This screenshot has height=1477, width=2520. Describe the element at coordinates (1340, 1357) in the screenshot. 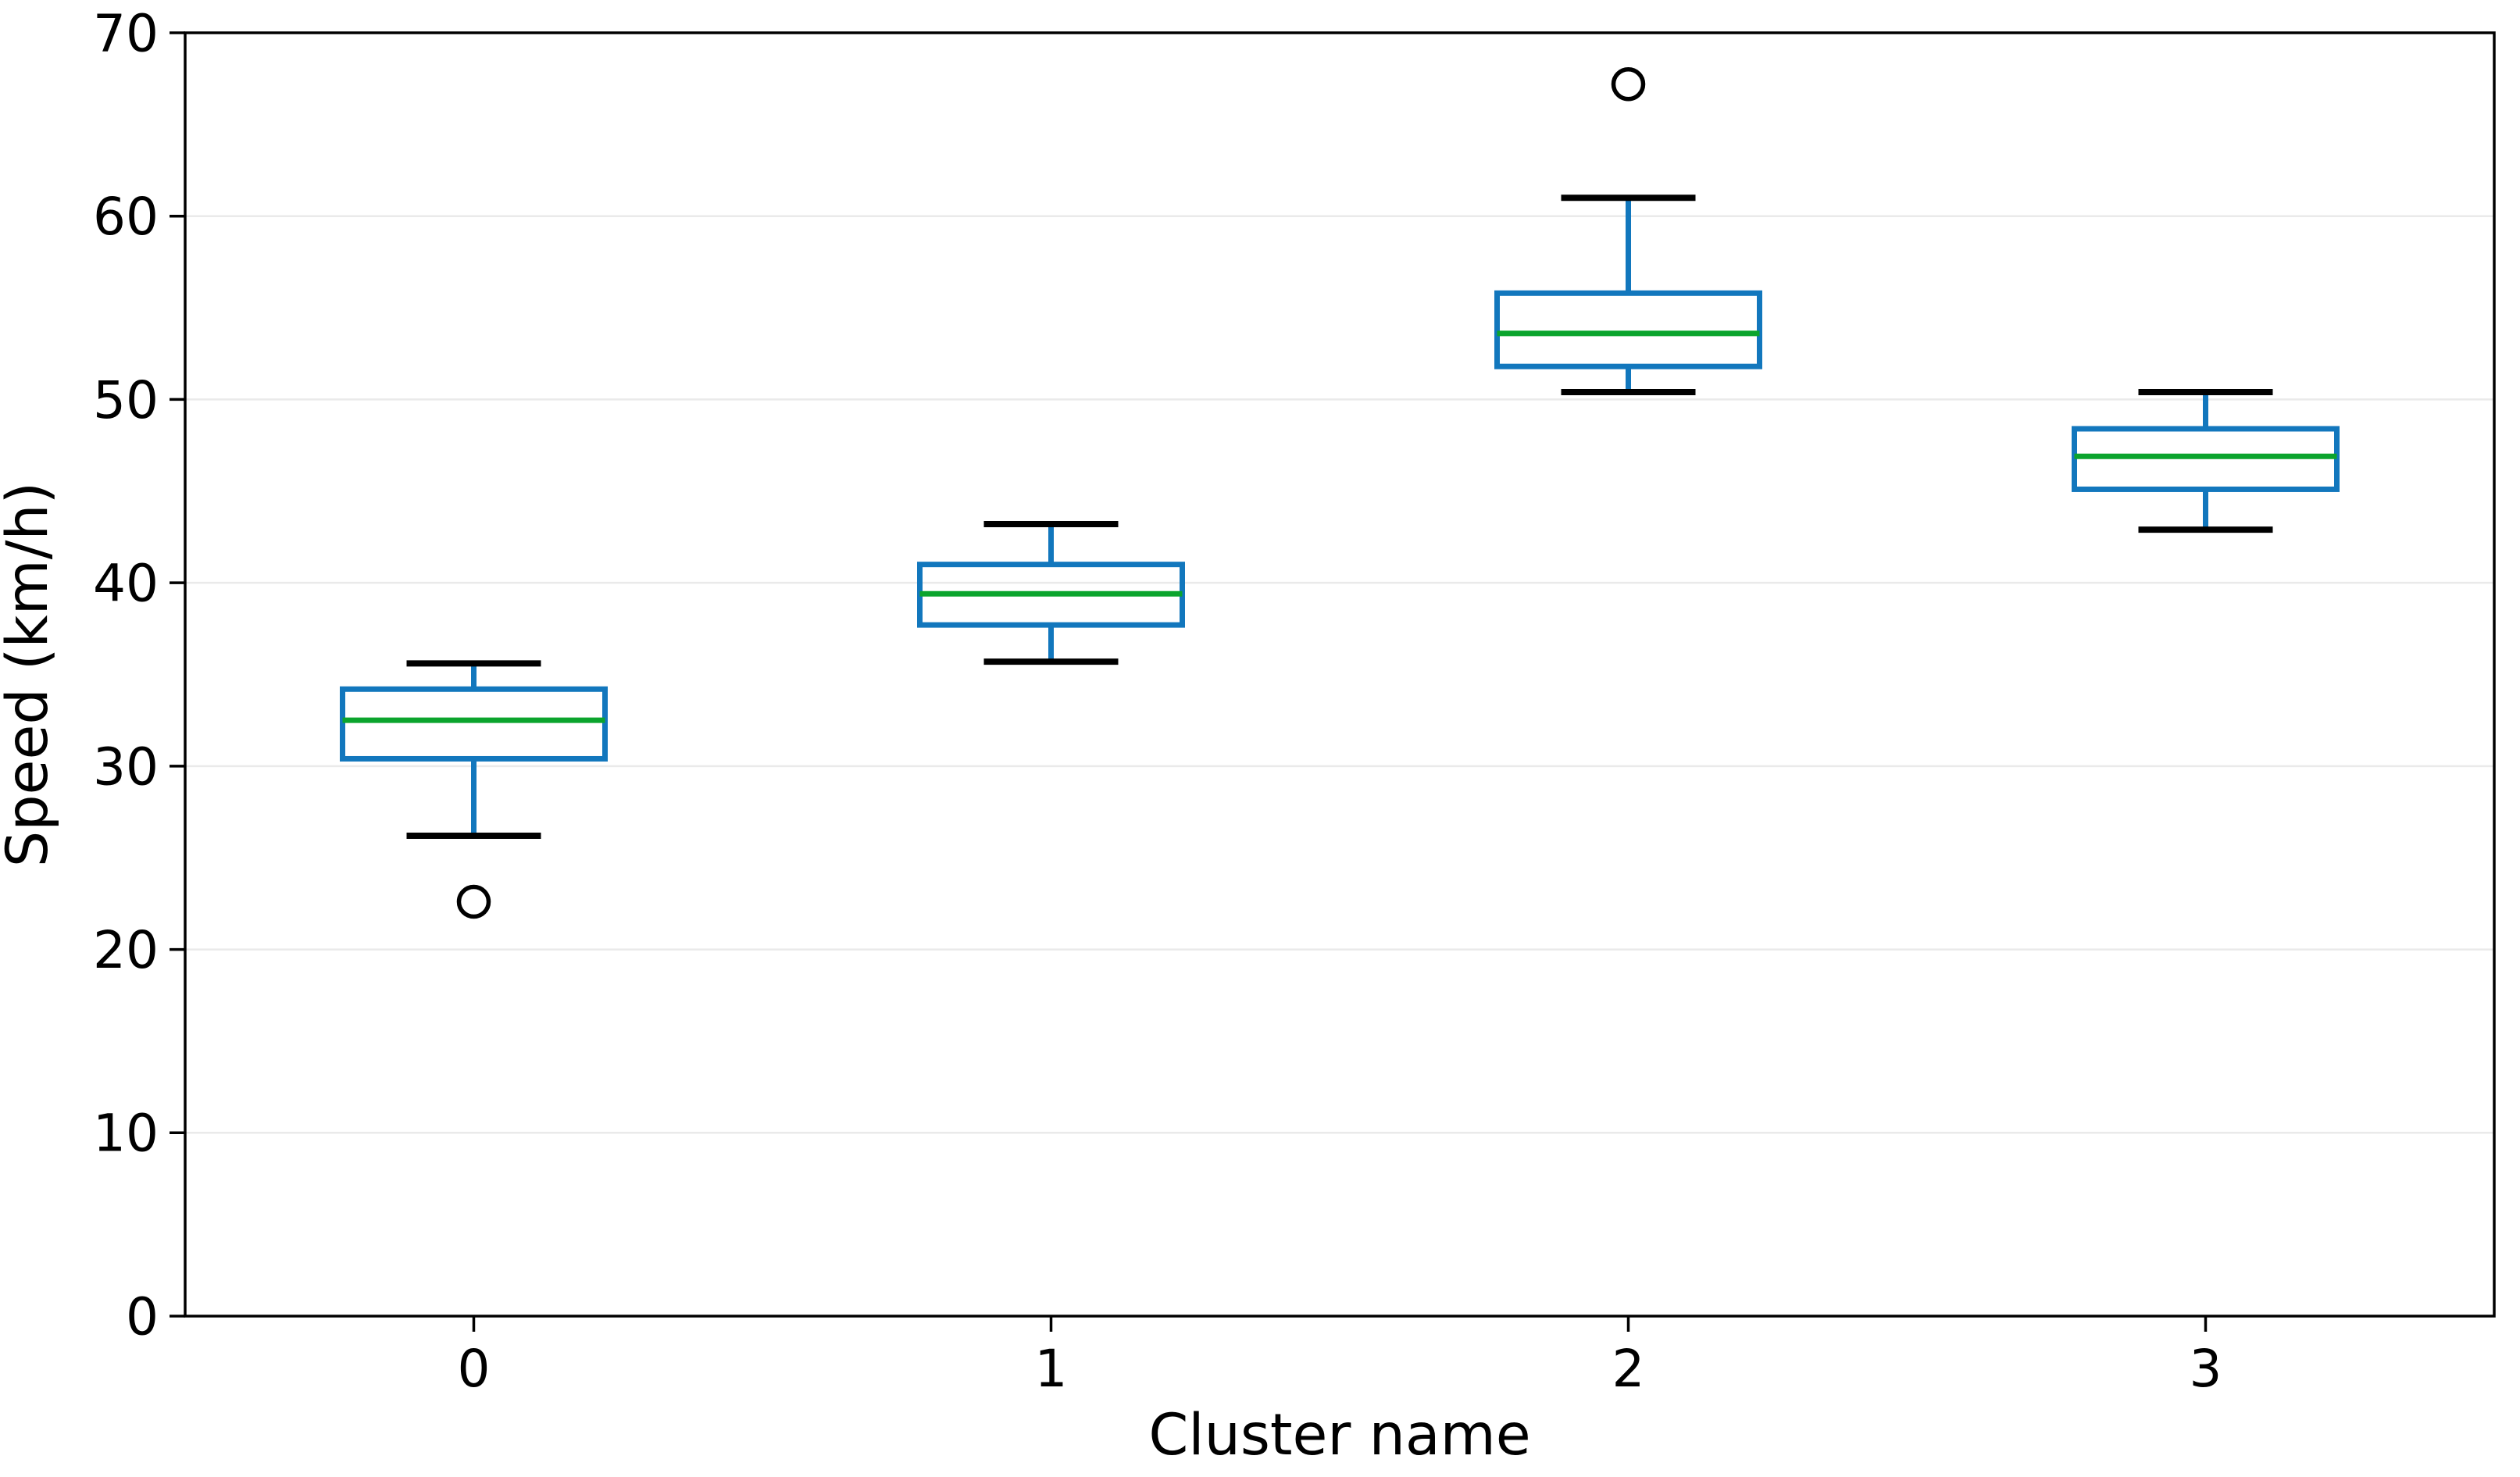

I see `x-axis: 0 1 2 3` at that location.